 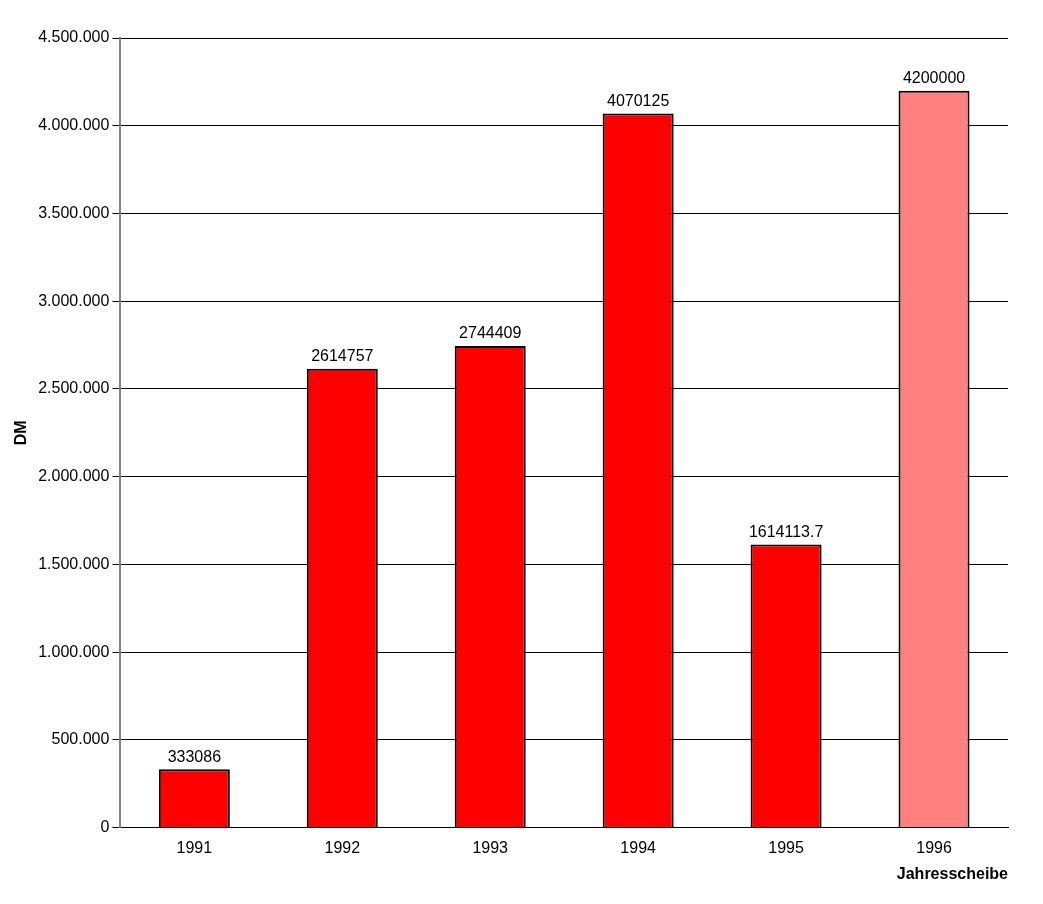 I want to click on data-label: 2614757, so click(x=342, y=356).